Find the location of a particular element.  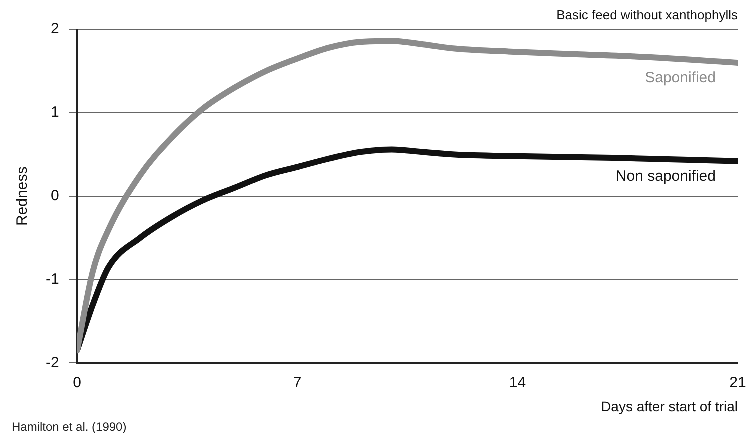

x-tick-label: 7 is located at coordinates (297, 383).